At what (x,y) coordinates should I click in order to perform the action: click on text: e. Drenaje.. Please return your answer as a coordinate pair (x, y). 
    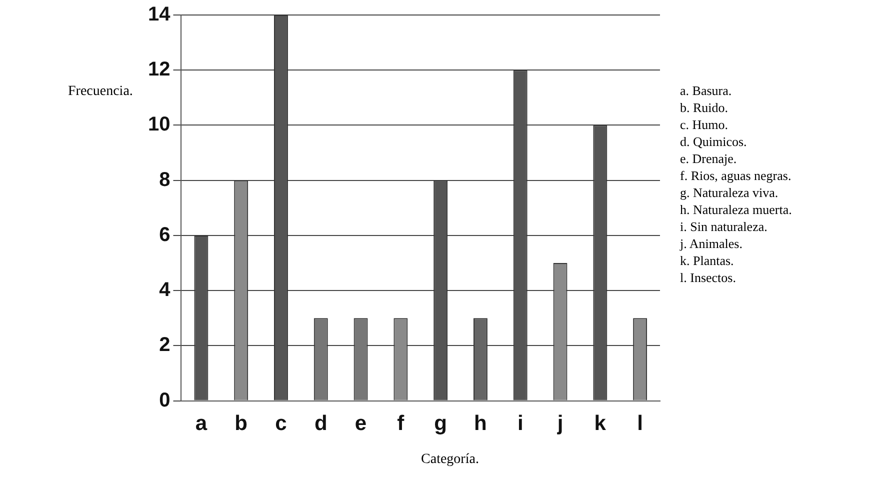
    Looking at the image, I should click on (709, 158).